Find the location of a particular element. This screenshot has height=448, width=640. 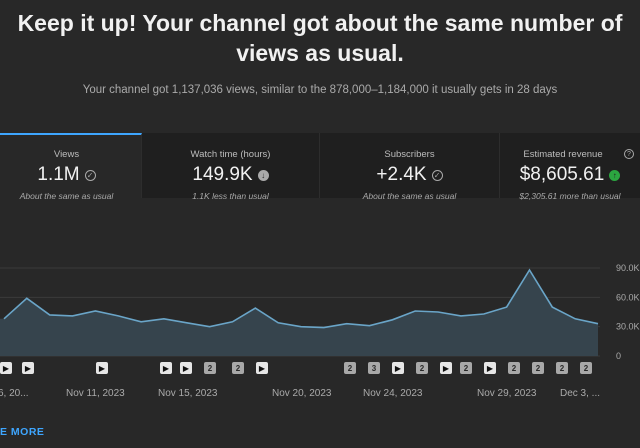

metric-value: +2.4K is located at coordinates (401, 174).